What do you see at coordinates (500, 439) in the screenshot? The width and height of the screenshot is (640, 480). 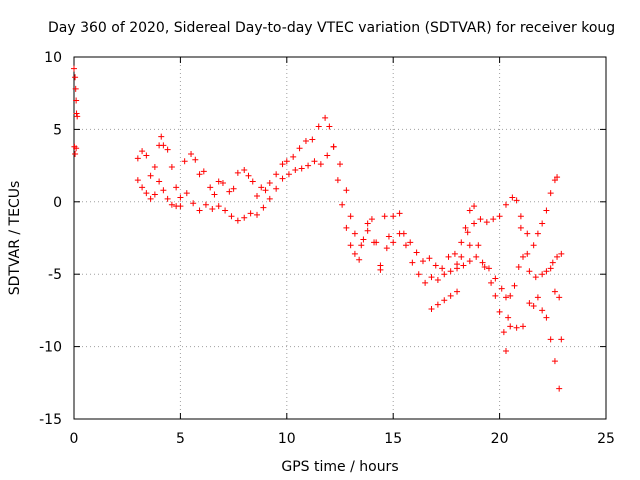 I see `x-tick-label: 20` at bounding box center [500, 439].